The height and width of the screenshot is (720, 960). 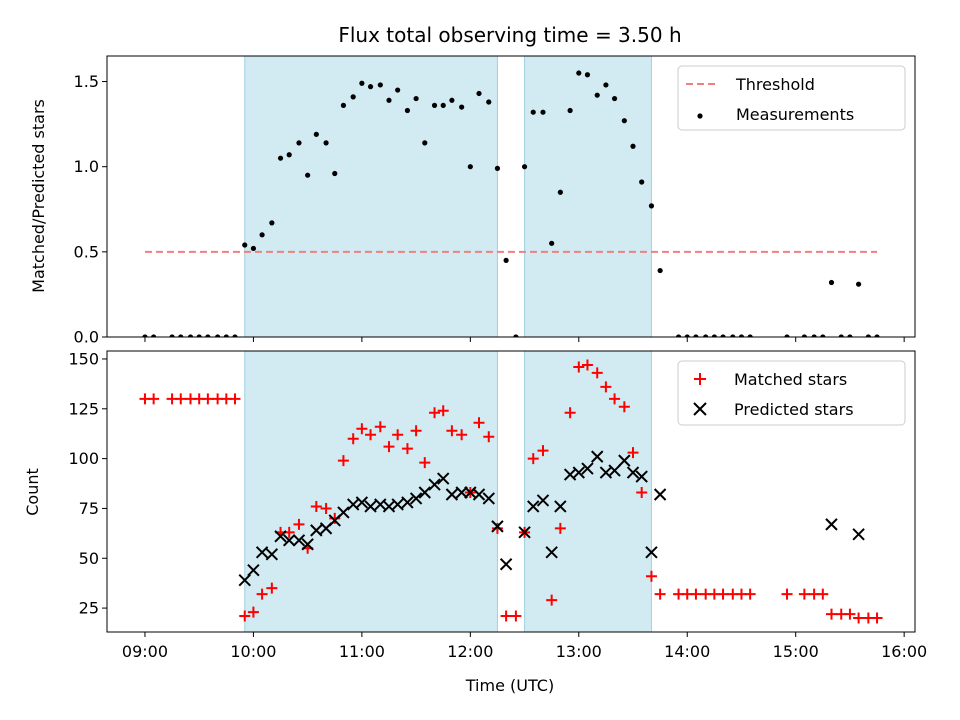 What do you see at coordinates (700, 379) in the screenshot?
I see `legend-matched-swatch` at bounding box center [700, 379].